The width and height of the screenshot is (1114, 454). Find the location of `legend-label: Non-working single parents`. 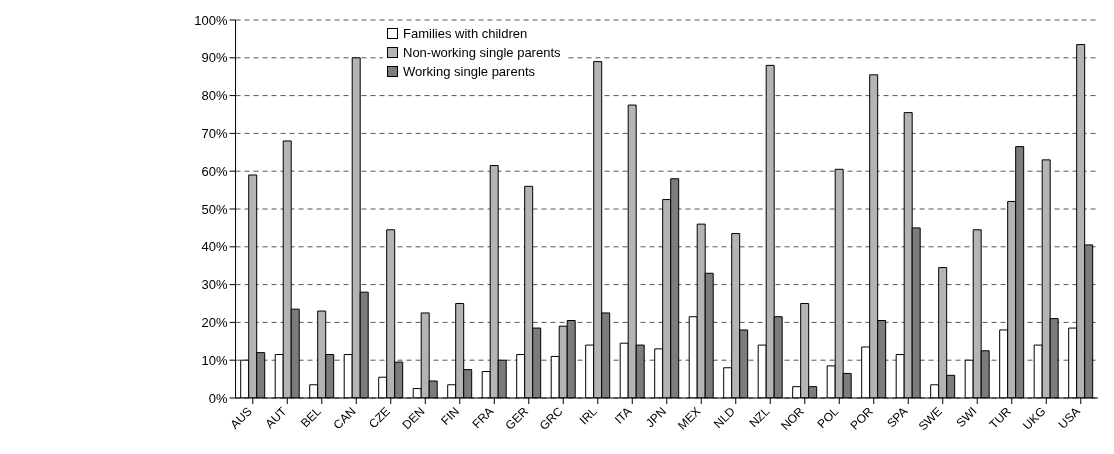

legend-label: Non-working single parents is located at coordinates (482, 53).